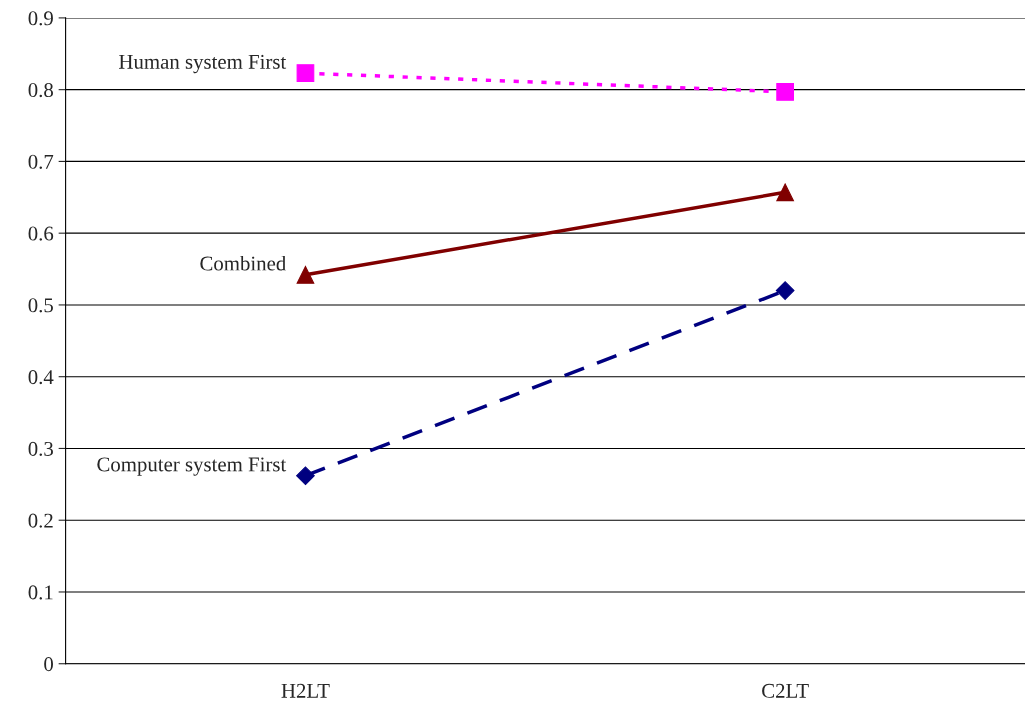 The width and height of the screenshot is (1025, 716). What do you see at coordinates (305, 690) in the screenshot?
I see `x-tick-label: H2LT` at bounding box center [305, 690].